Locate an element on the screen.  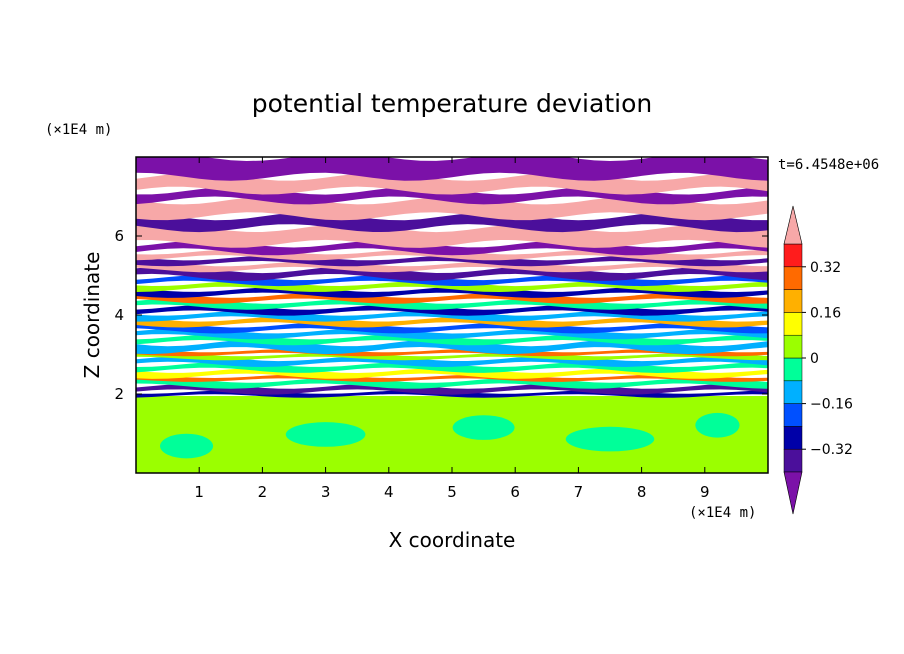
y-tick-label: 2 is located at coordinates (119, 394).